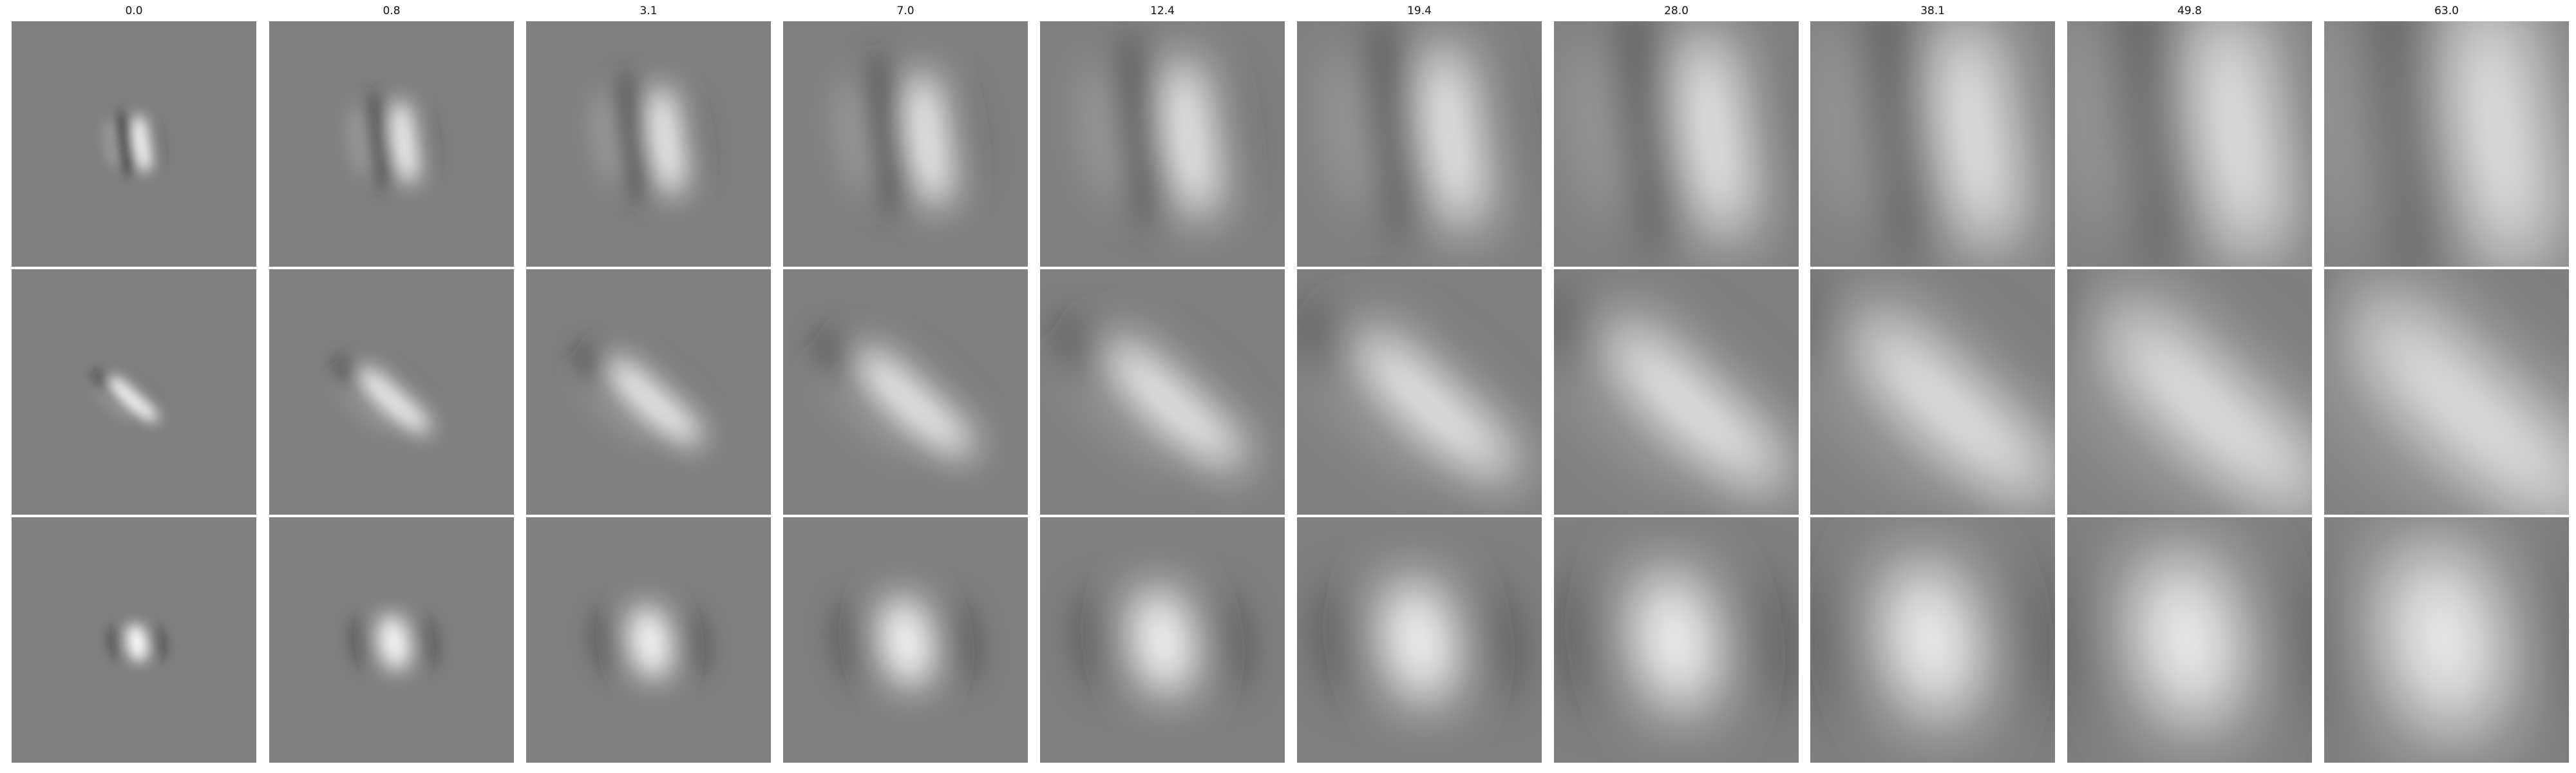 Image resolution: width=2576 pixels, height=773 pixels. Describe the element at coordinates (134, 11) in the screenshot. I see `column-title: 0.0` at that location.